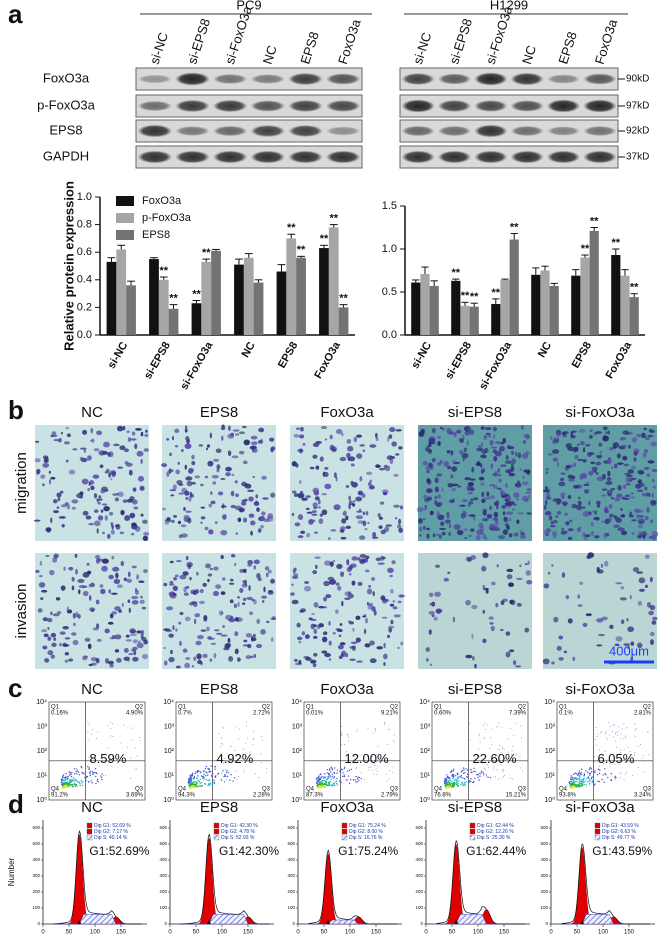 This screenshot has height=938, width=664. Describe the element at coordinates (600, 807) in the screenshot. I see `plot-title: si-FoxO3a` at that location.